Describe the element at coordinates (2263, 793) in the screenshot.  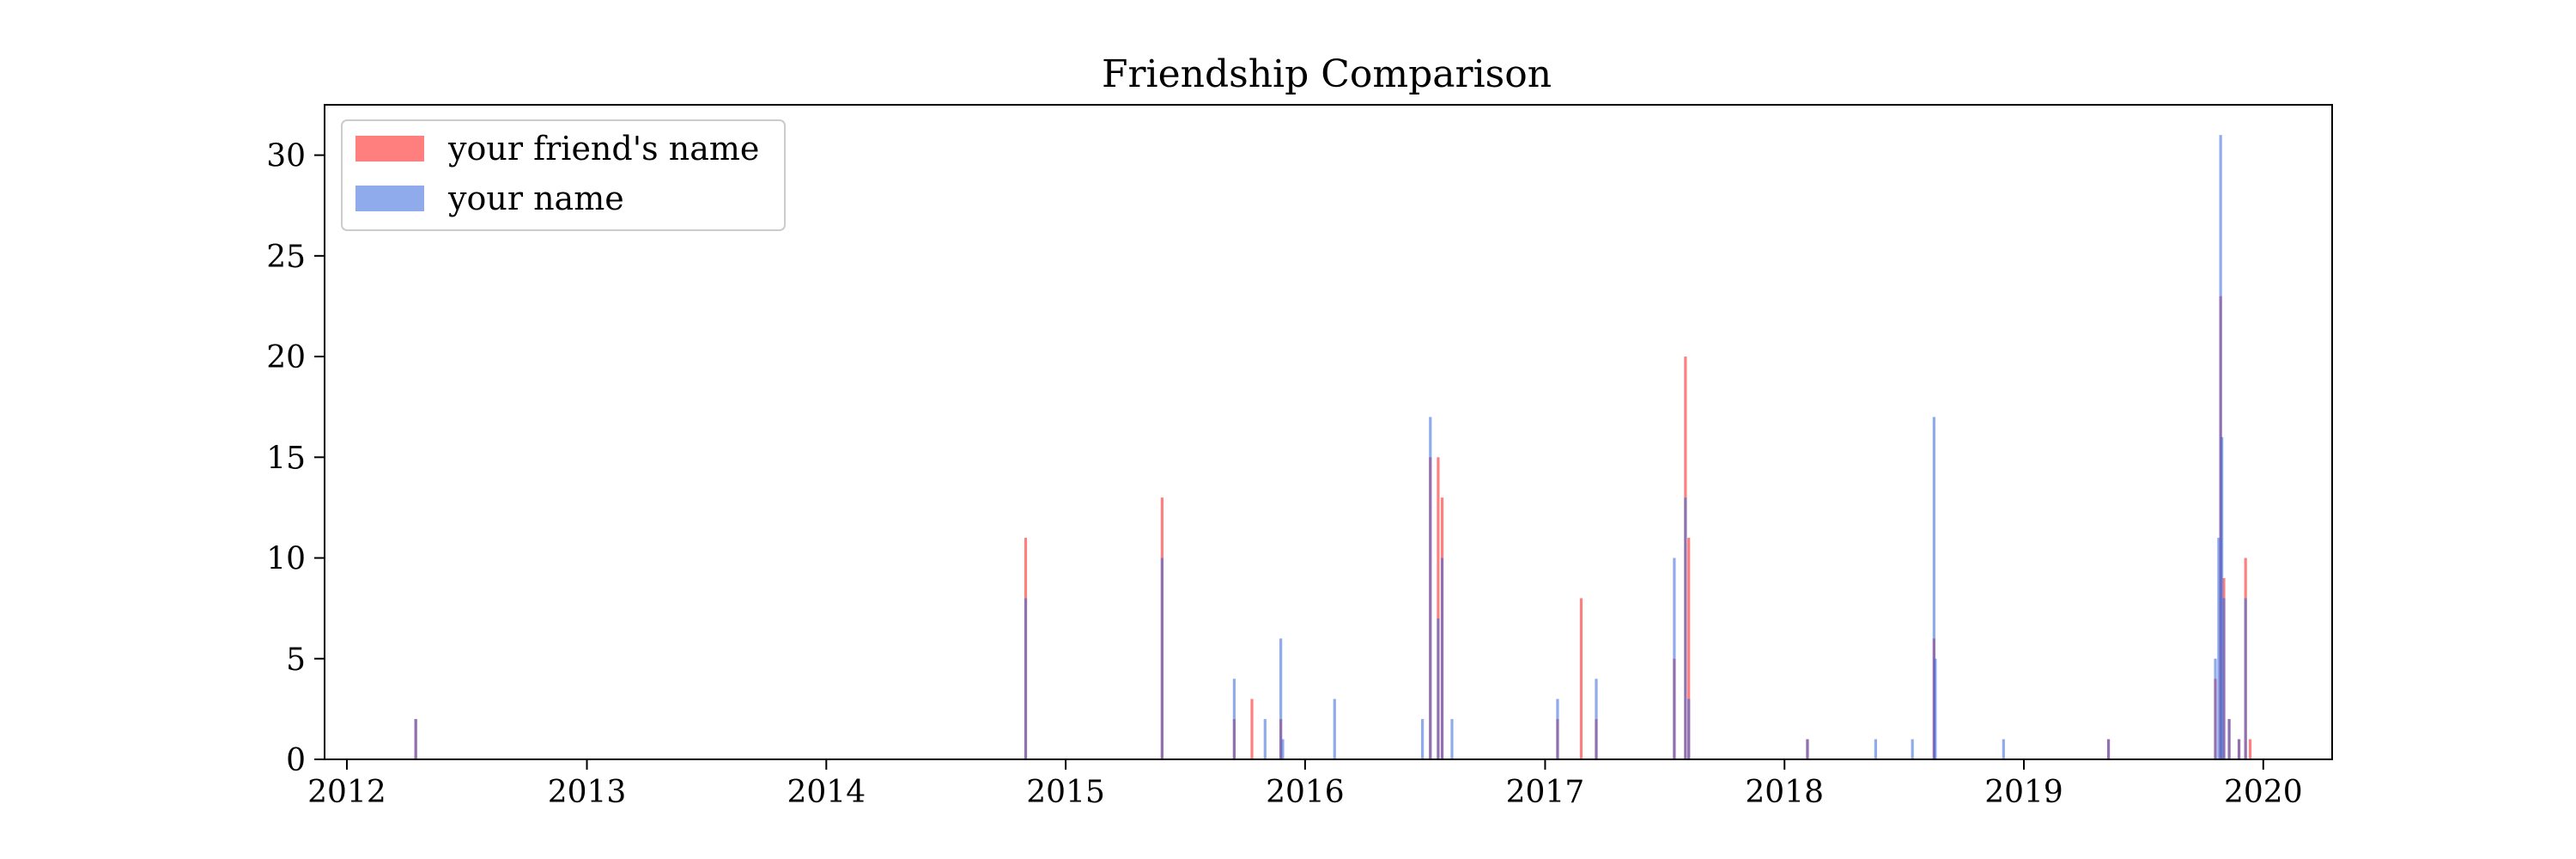
I see `x-tick-label-8: 2020` at that location.